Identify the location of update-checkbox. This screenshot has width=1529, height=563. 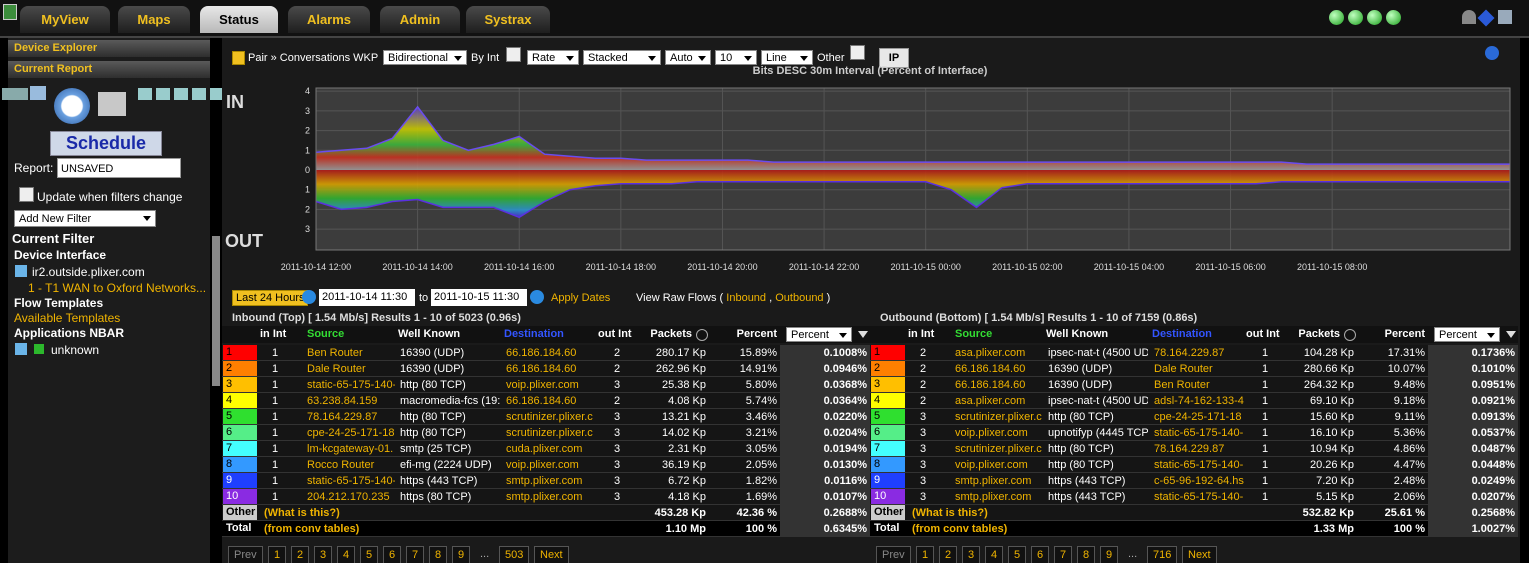
(26, 194).